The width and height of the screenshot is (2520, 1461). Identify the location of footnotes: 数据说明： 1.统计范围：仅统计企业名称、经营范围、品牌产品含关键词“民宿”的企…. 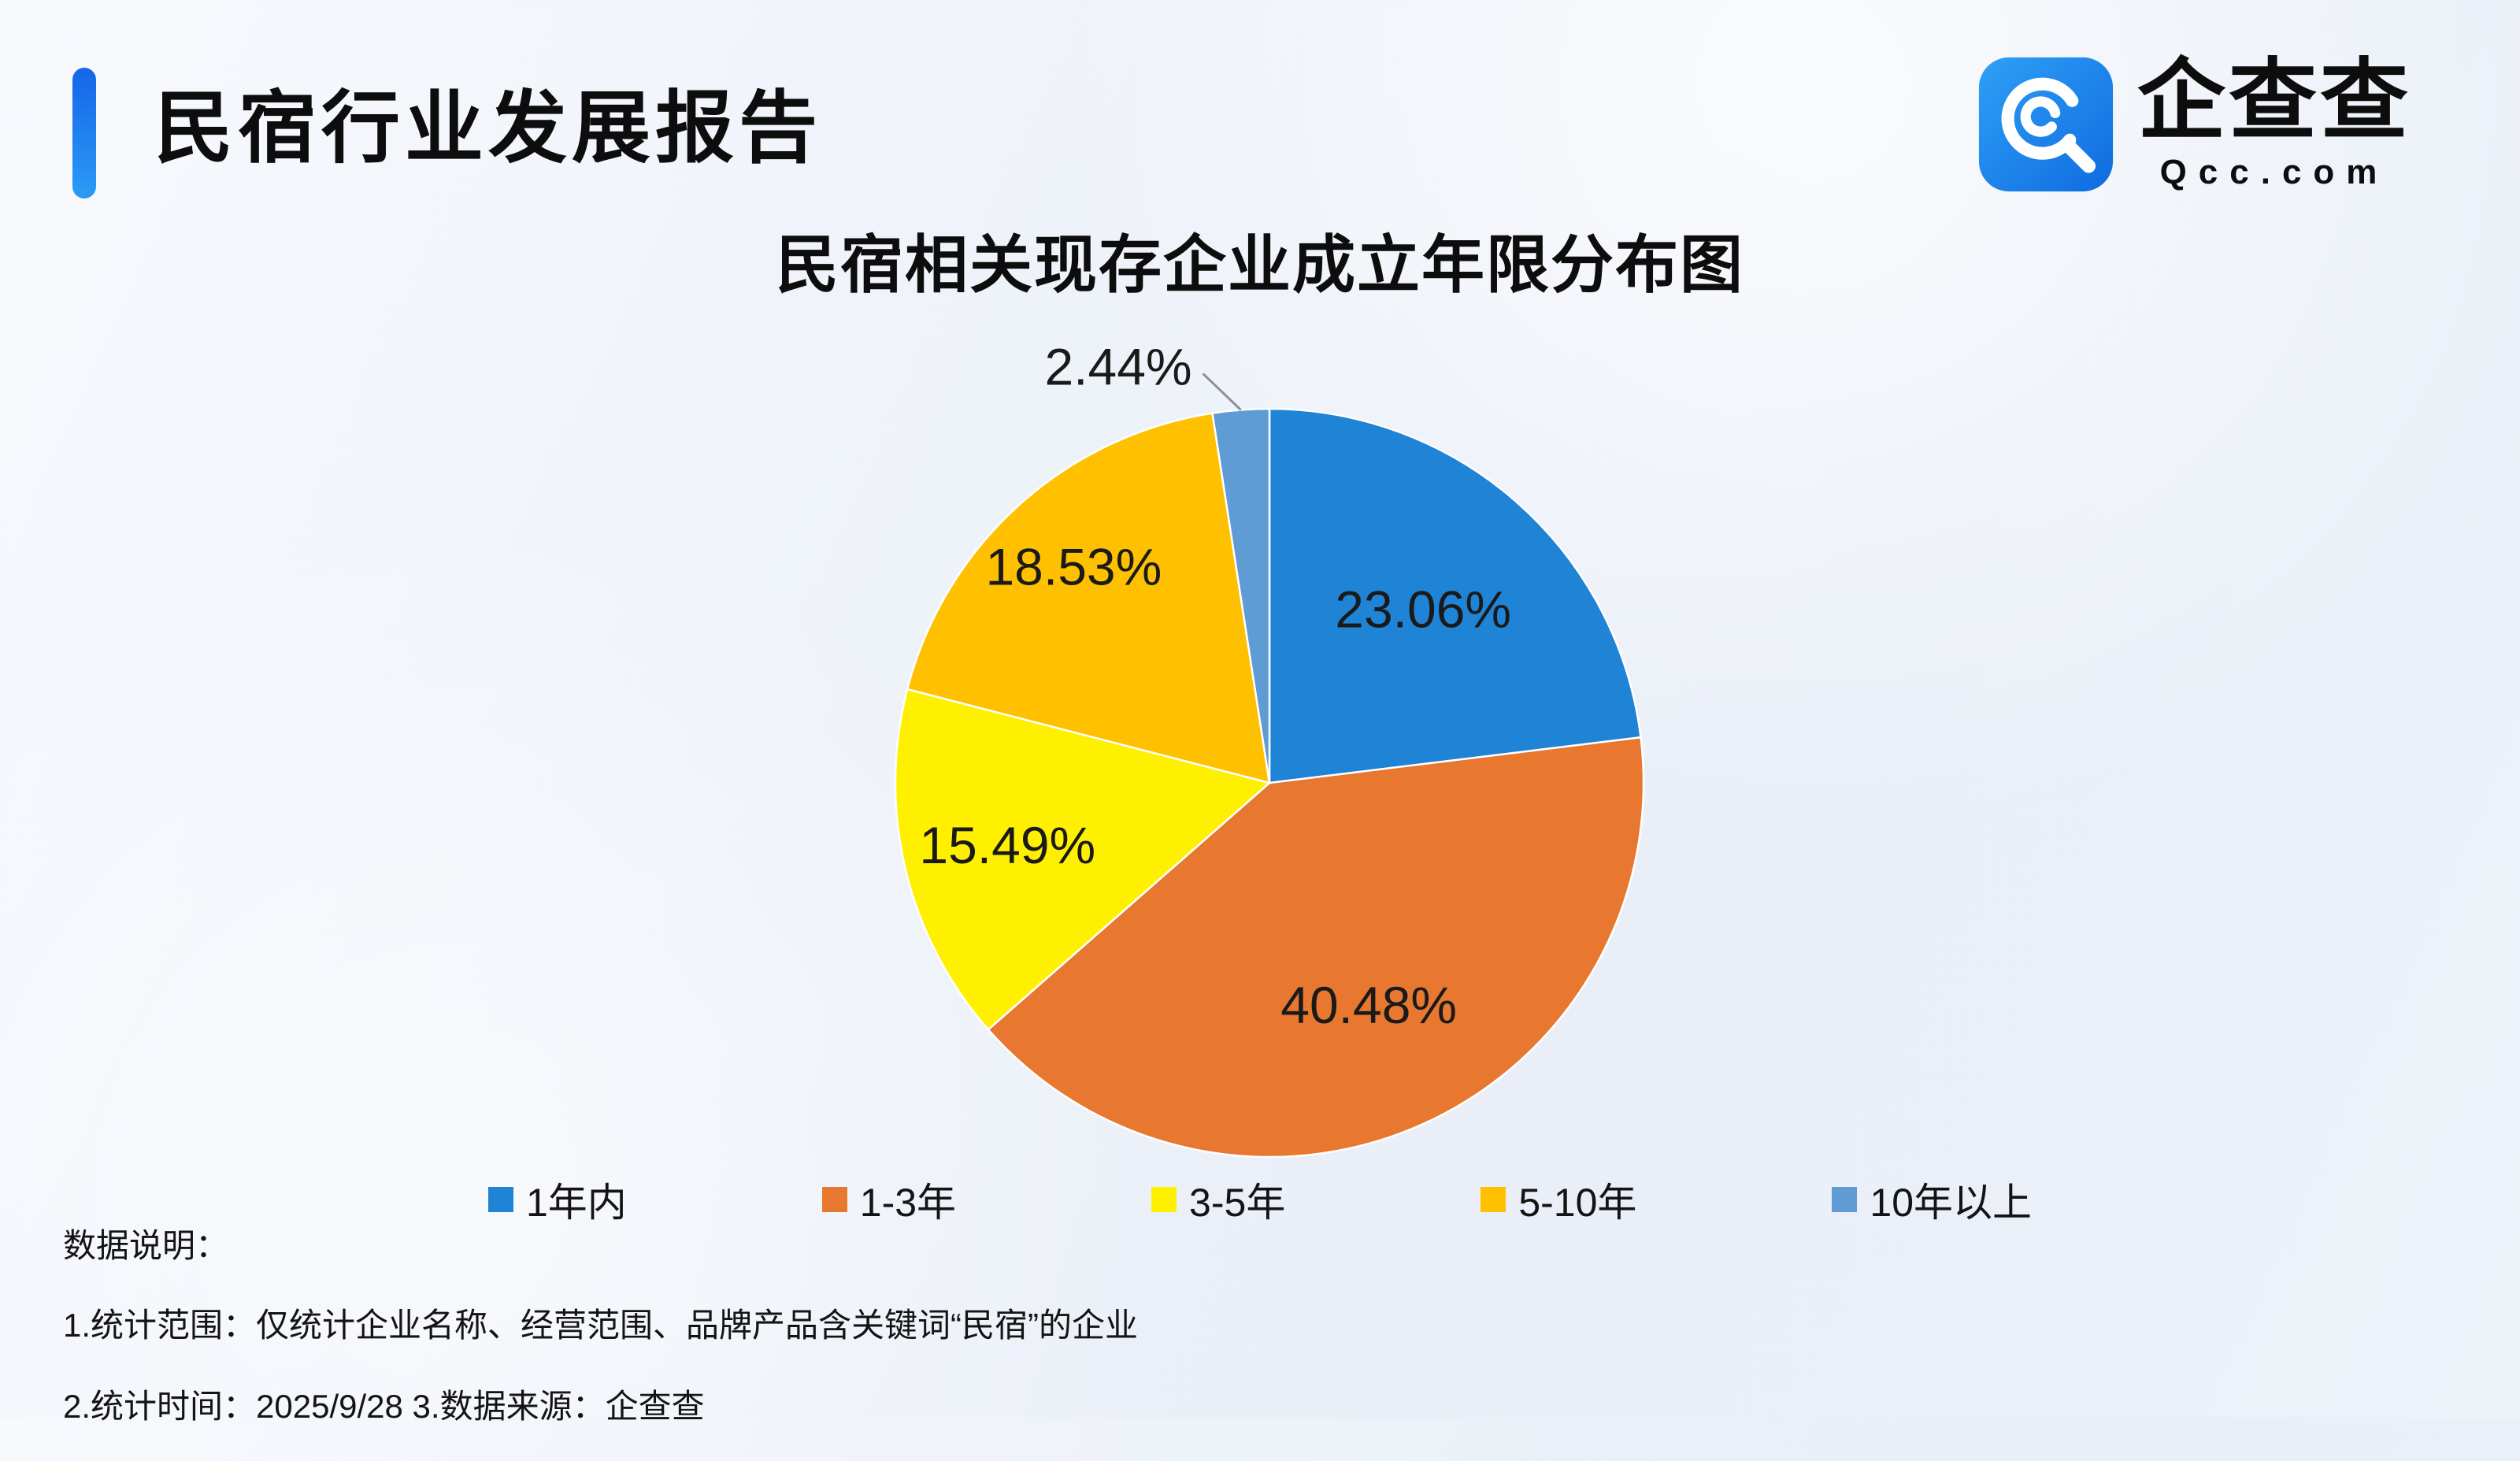
(600, 1340).